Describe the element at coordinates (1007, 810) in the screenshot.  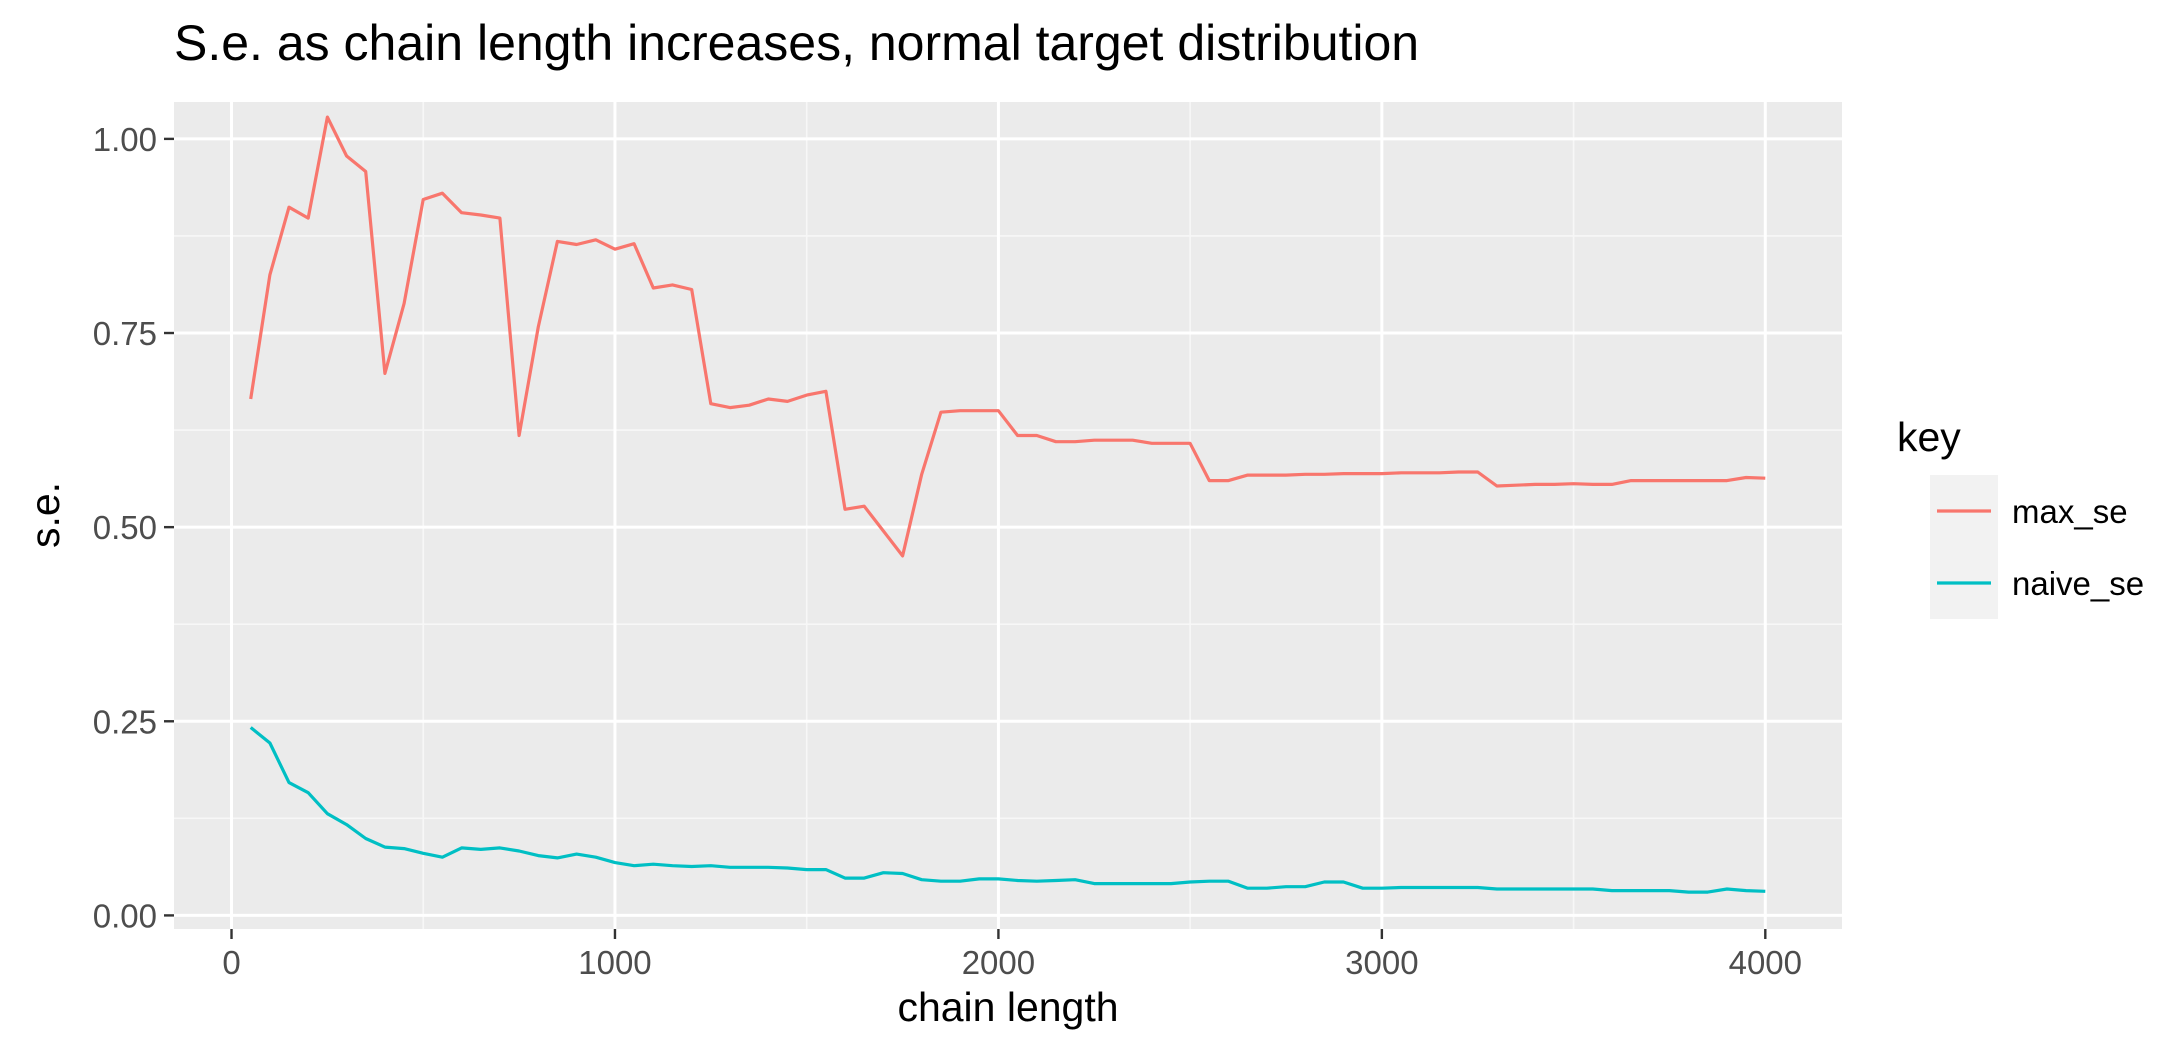
I see `series-line-naive-se` at that location.